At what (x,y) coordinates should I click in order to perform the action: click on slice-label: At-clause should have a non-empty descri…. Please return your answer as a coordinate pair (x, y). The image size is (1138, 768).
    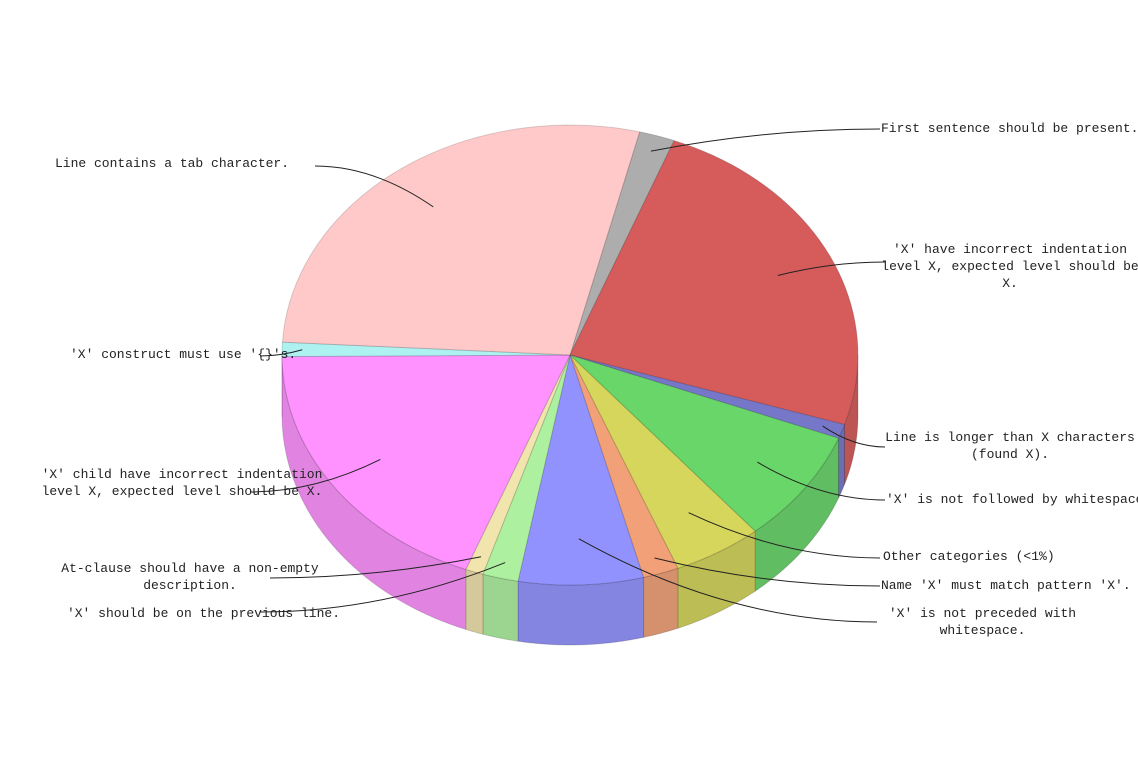
    Looking at the image, I should click on (190, 577).